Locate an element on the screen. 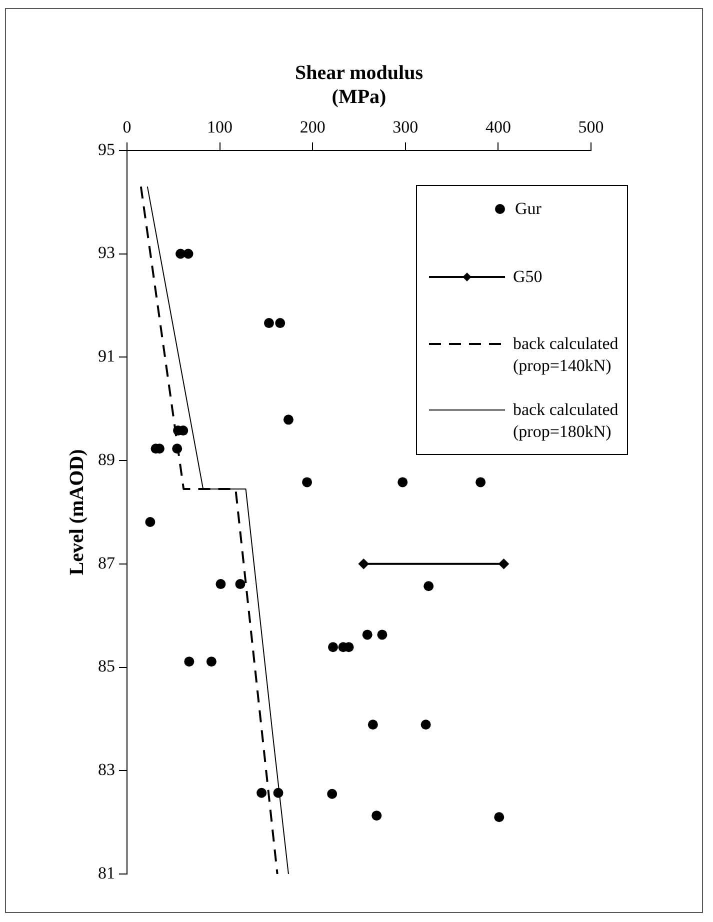 This screenshot has height=922, width=713. x-tick-label: 100 is located at coordinates (220, 127).